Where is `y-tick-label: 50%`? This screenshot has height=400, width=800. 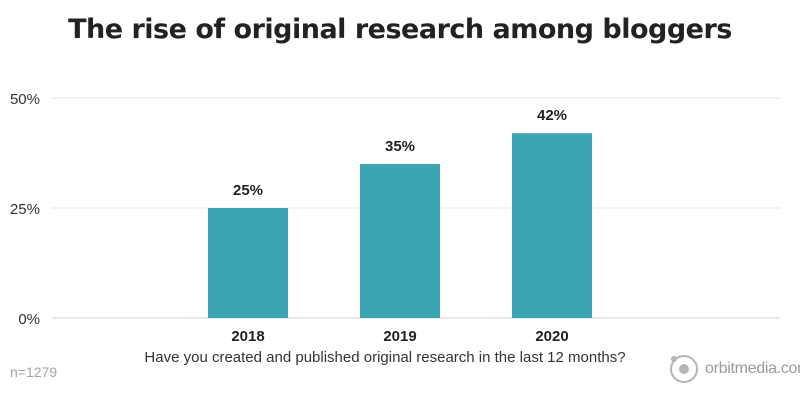 y-tick-label: 50% is located at coordinates (25, 99).